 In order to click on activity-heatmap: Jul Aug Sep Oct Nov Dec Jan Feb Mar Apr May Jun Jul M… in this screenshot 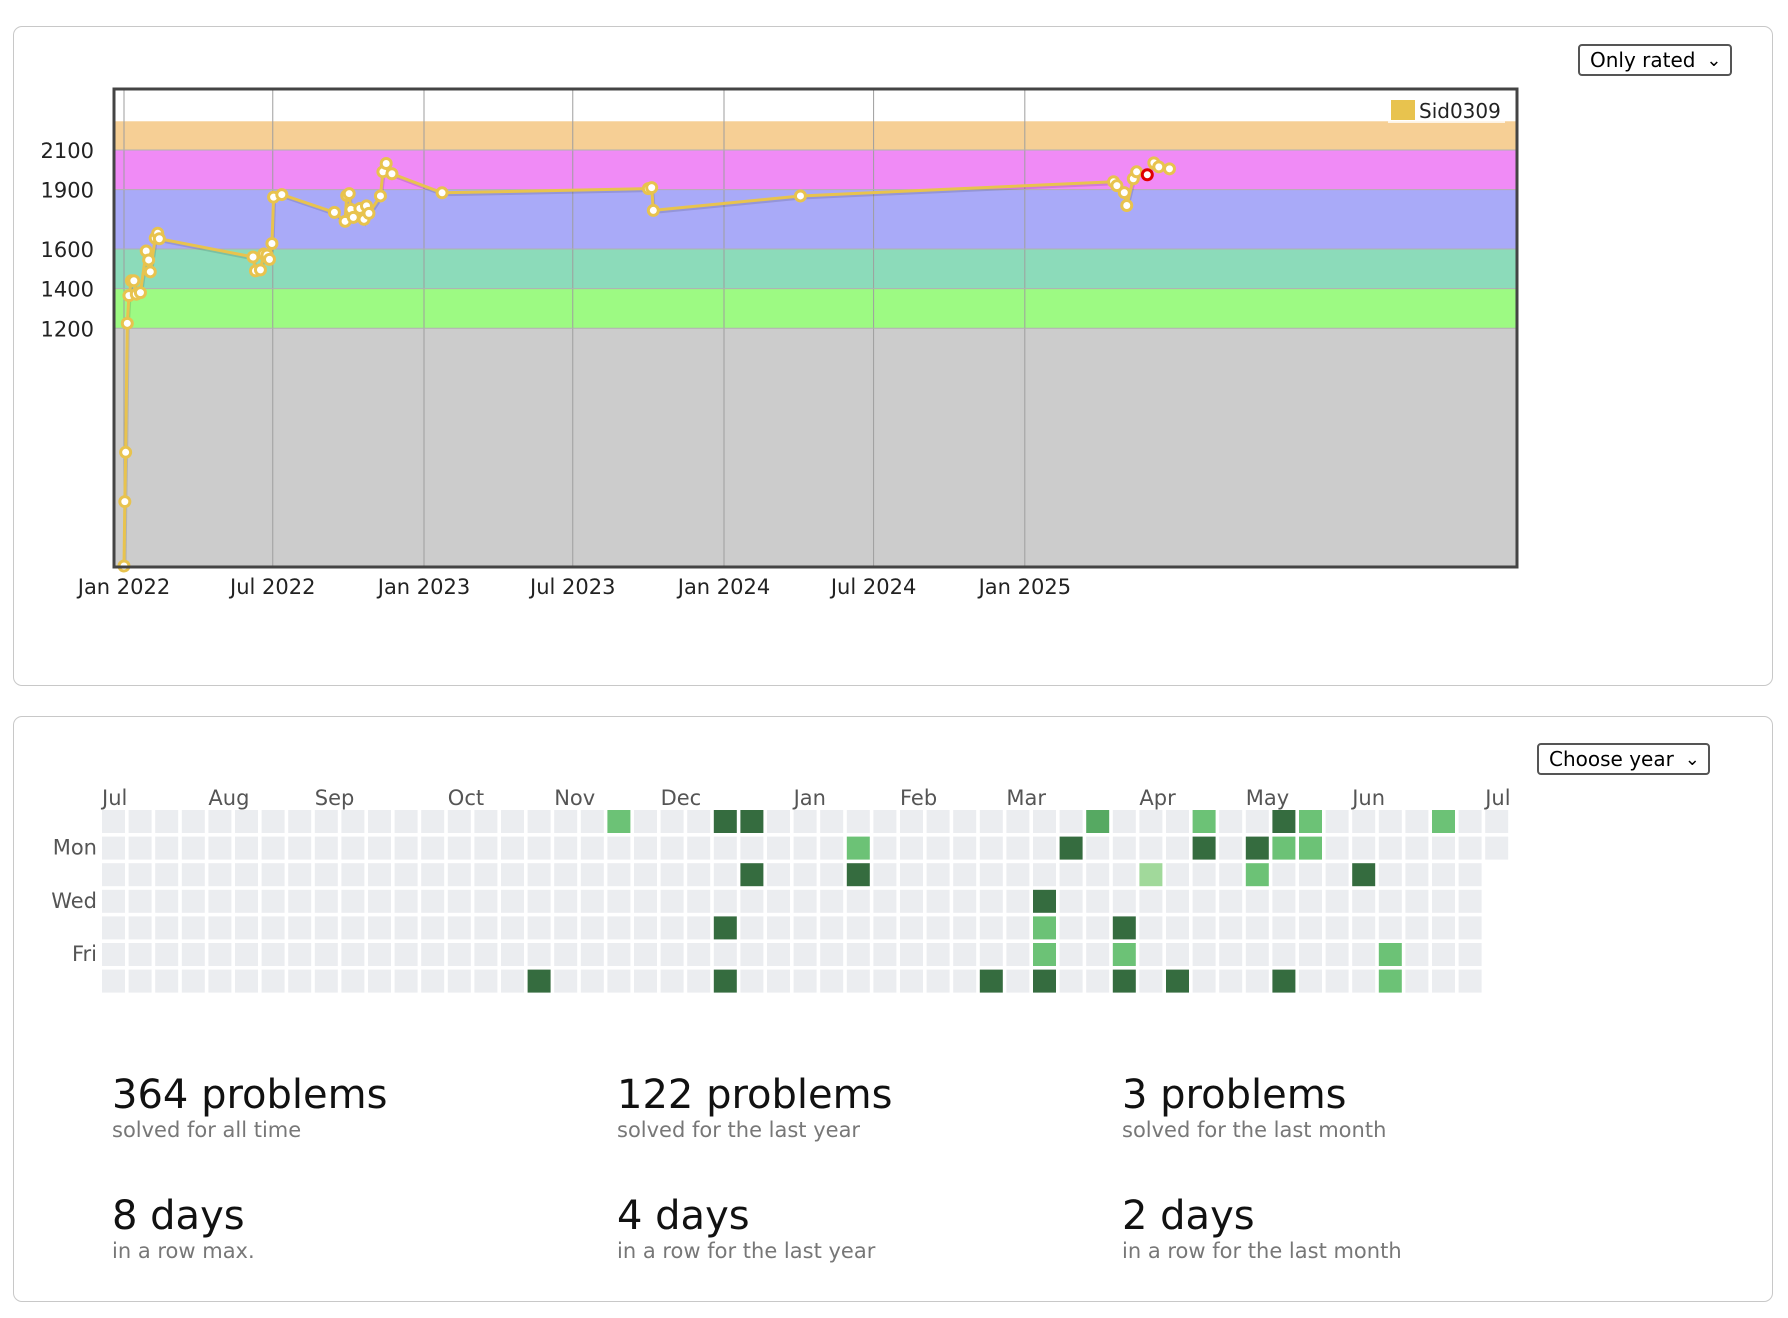, I will do `click(781, 889)`.